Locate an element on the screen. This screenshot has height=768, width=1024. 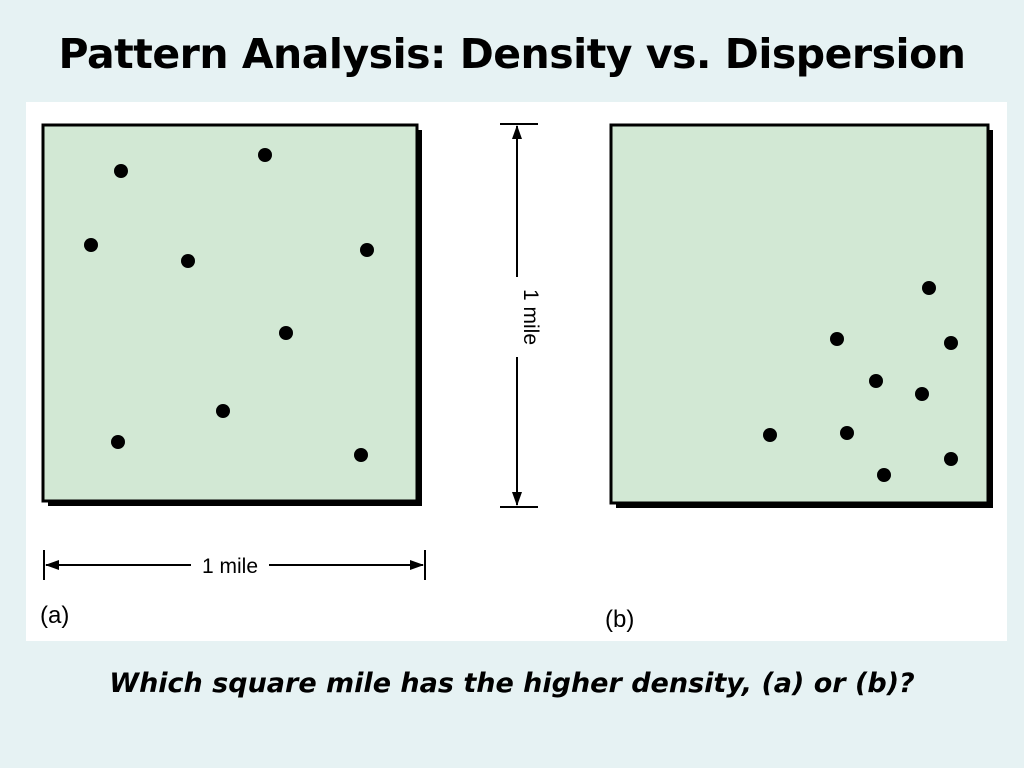
horizontal-scale-bar: 1 mile is located at coordinates (234, 565).